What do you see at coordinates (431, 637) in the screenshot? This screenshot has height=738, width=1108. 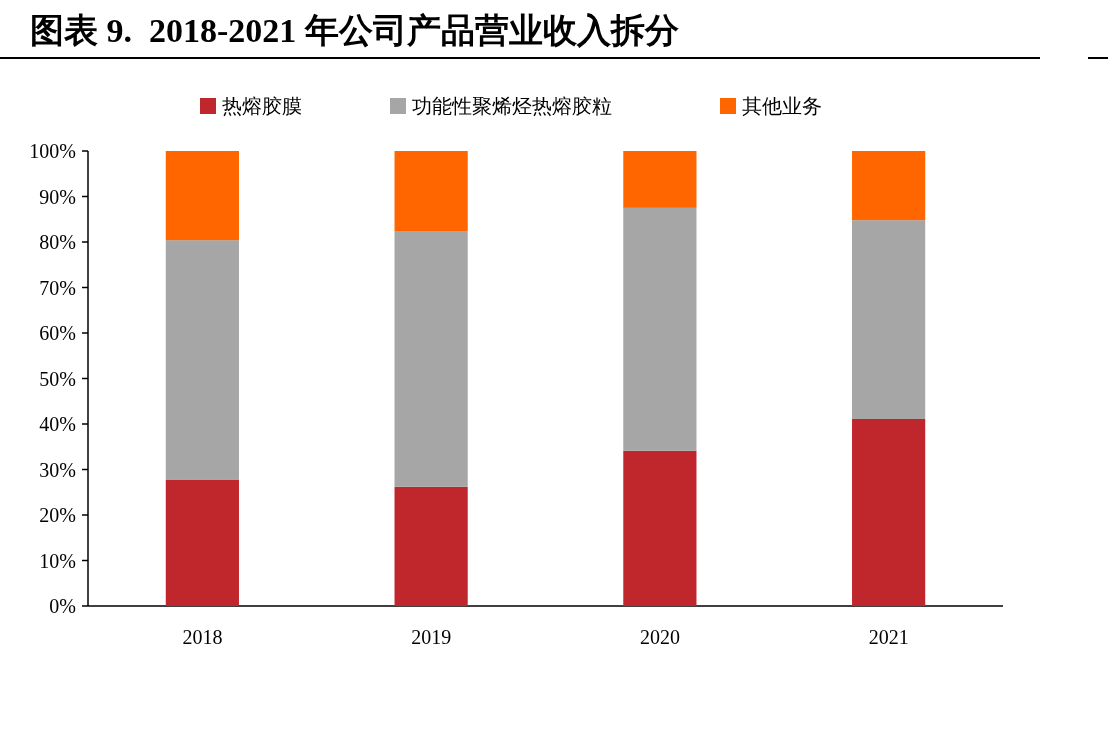 I see `x-tick-label: 2019` at bounding box center [431, 637].